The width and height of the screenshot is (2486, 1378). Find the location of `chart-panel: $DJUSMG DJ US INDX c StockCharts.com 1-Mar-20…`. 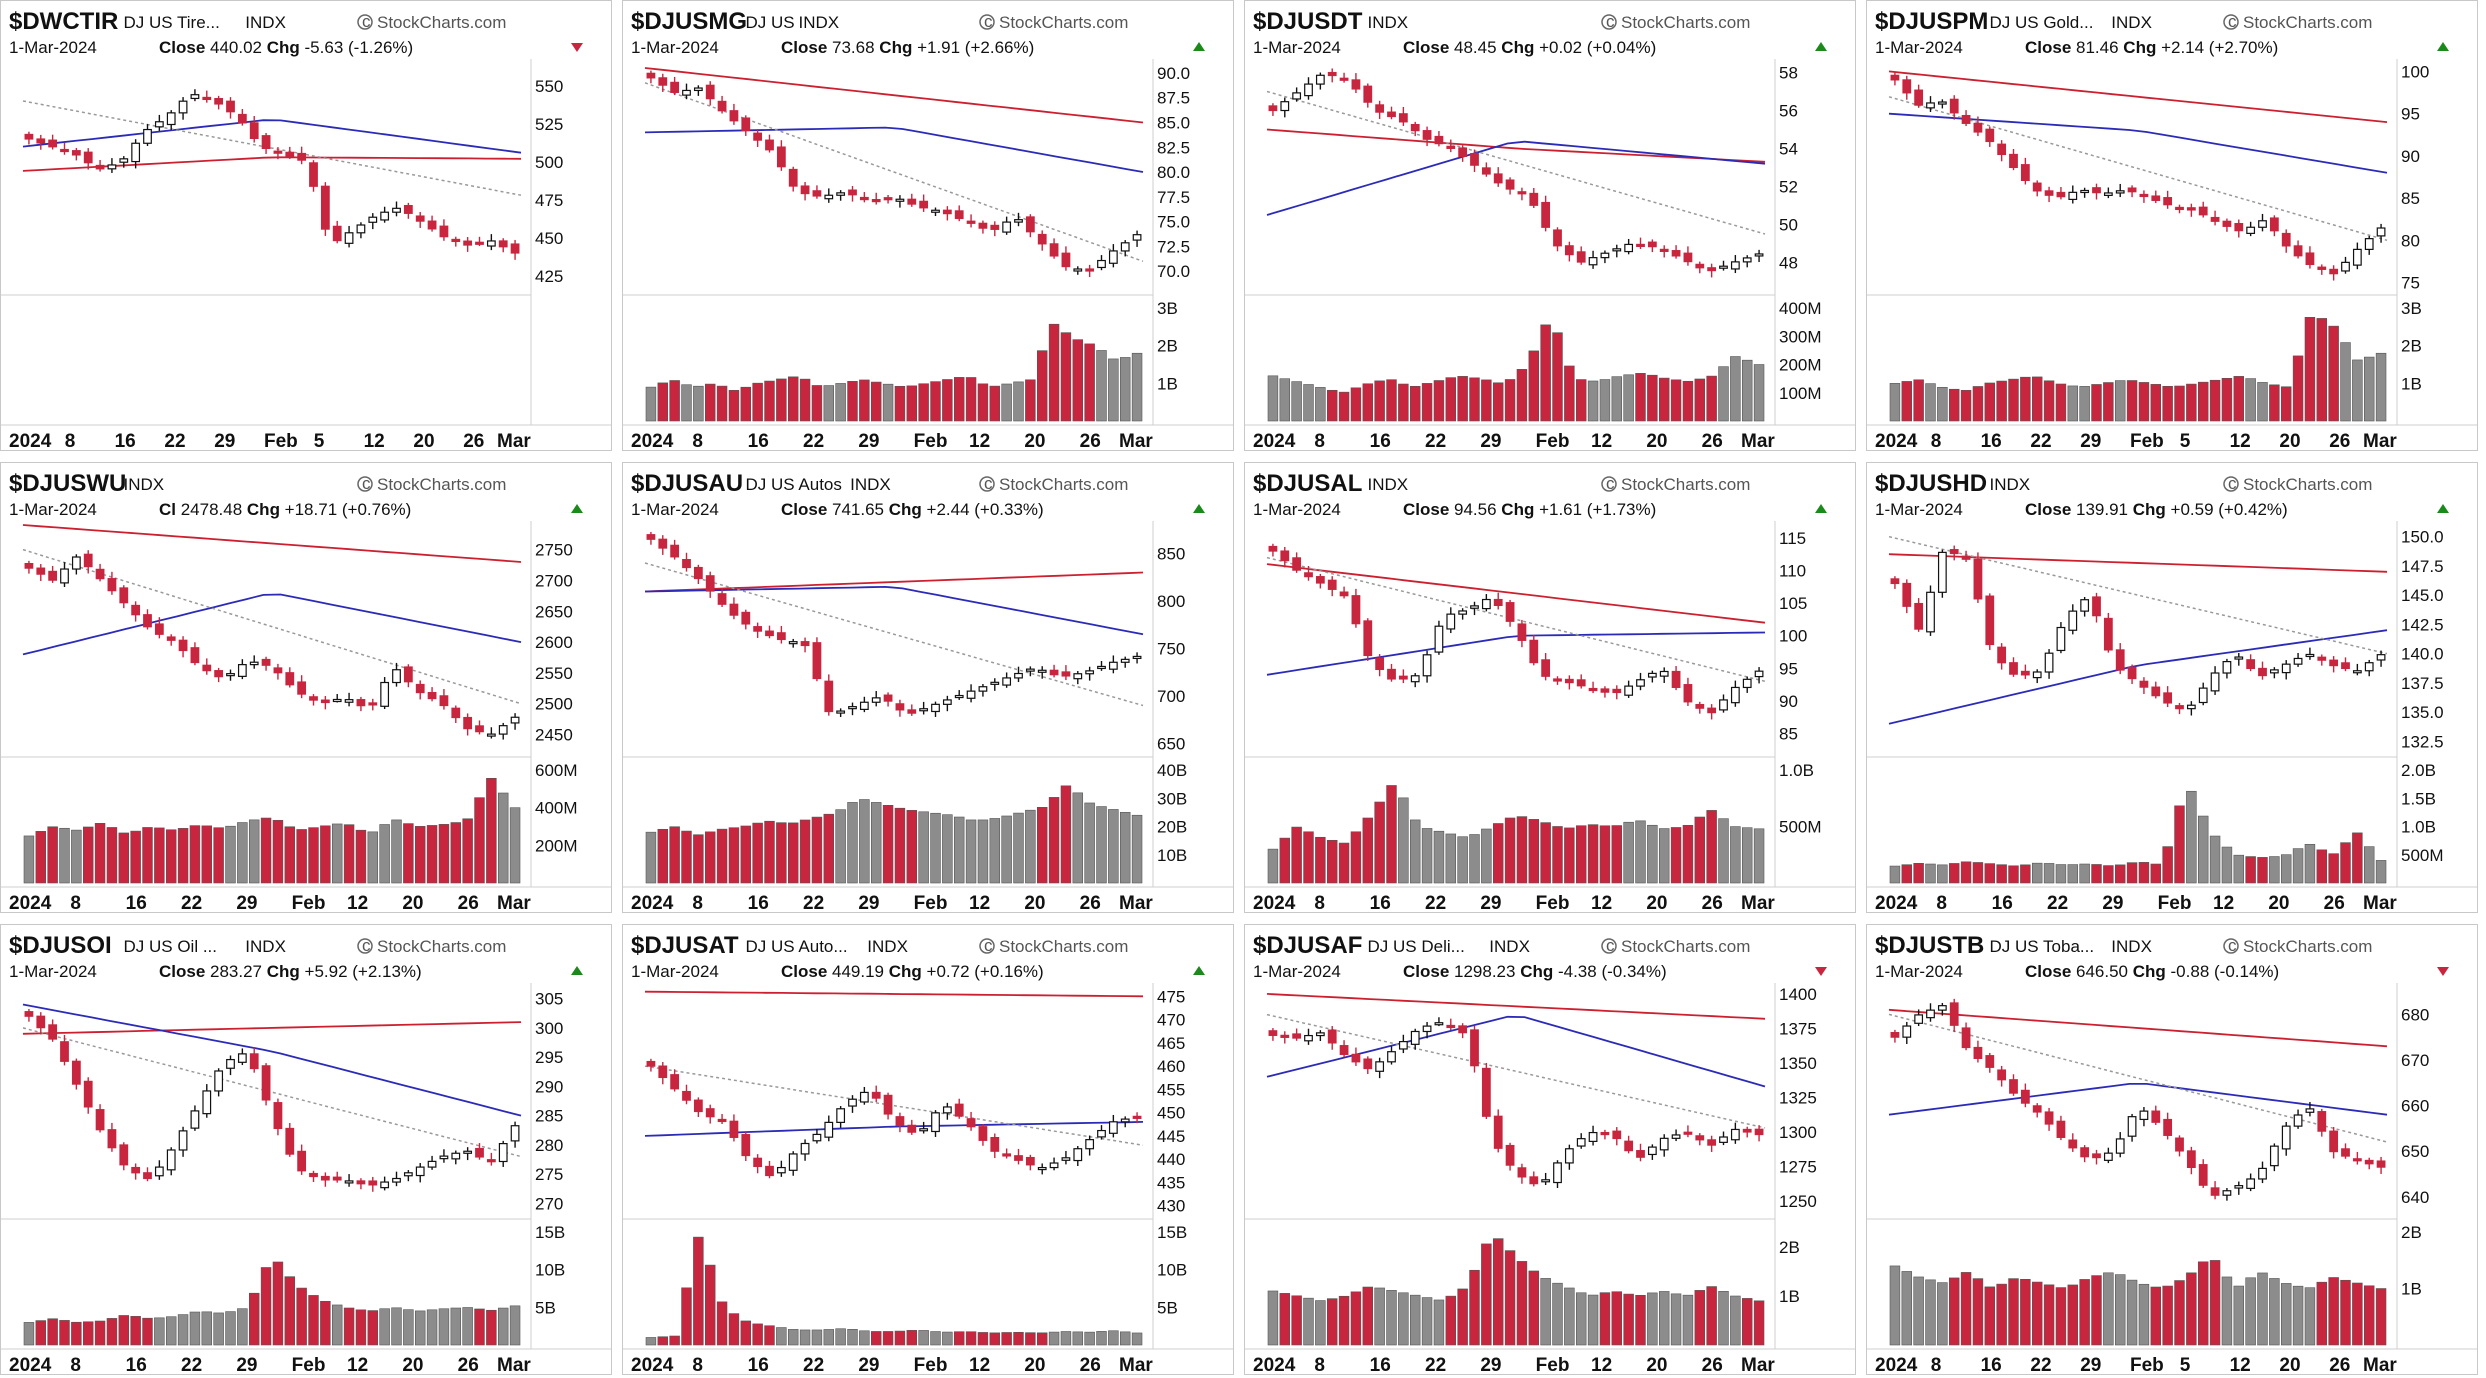

chart-panel: $DJUSMG DJ US INDX c StockCharts.com 1-Mar-20… is located at coordinates (928, 225).